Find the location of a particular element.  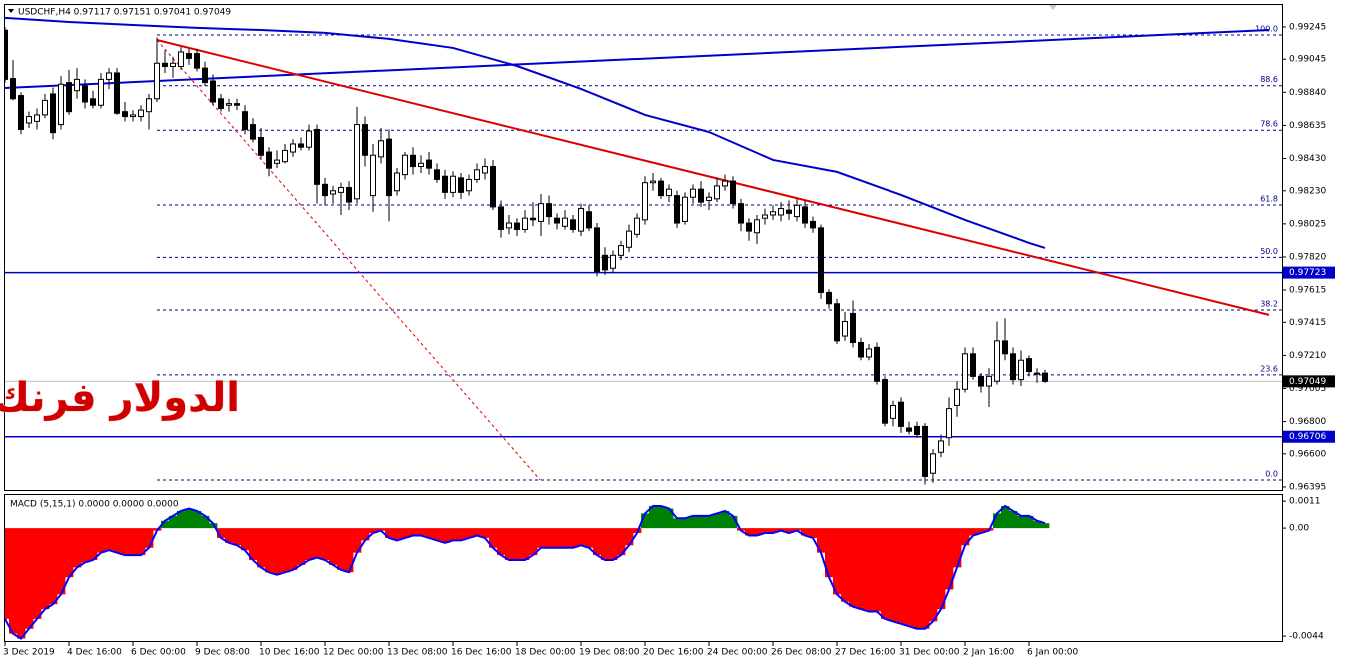

fib-label: 61.8 is located at coordinates (1269, 198).